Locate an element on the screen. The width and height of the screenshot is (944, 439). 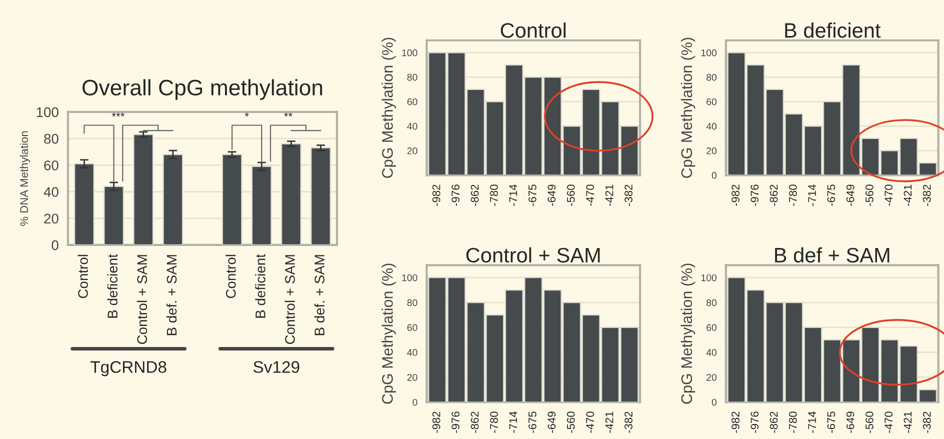
text: TgCRND8 is located at coordinates (128, 368).